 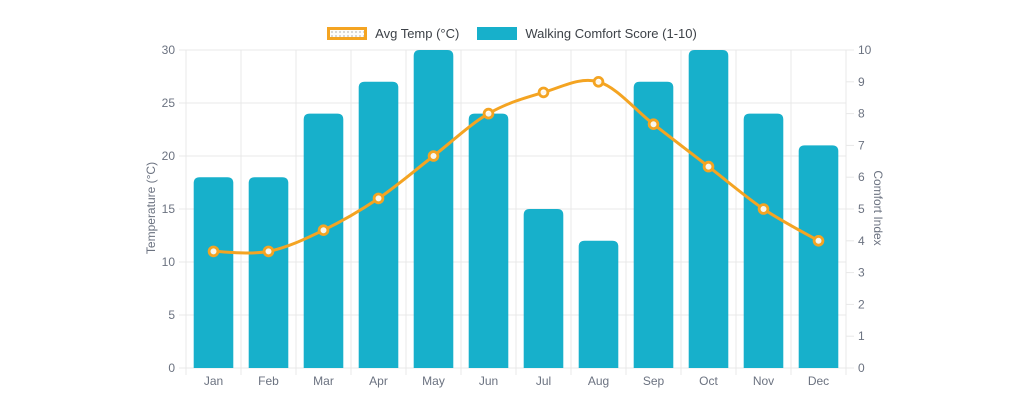 I want to click on bar-dec, so click(x=818, y=256).